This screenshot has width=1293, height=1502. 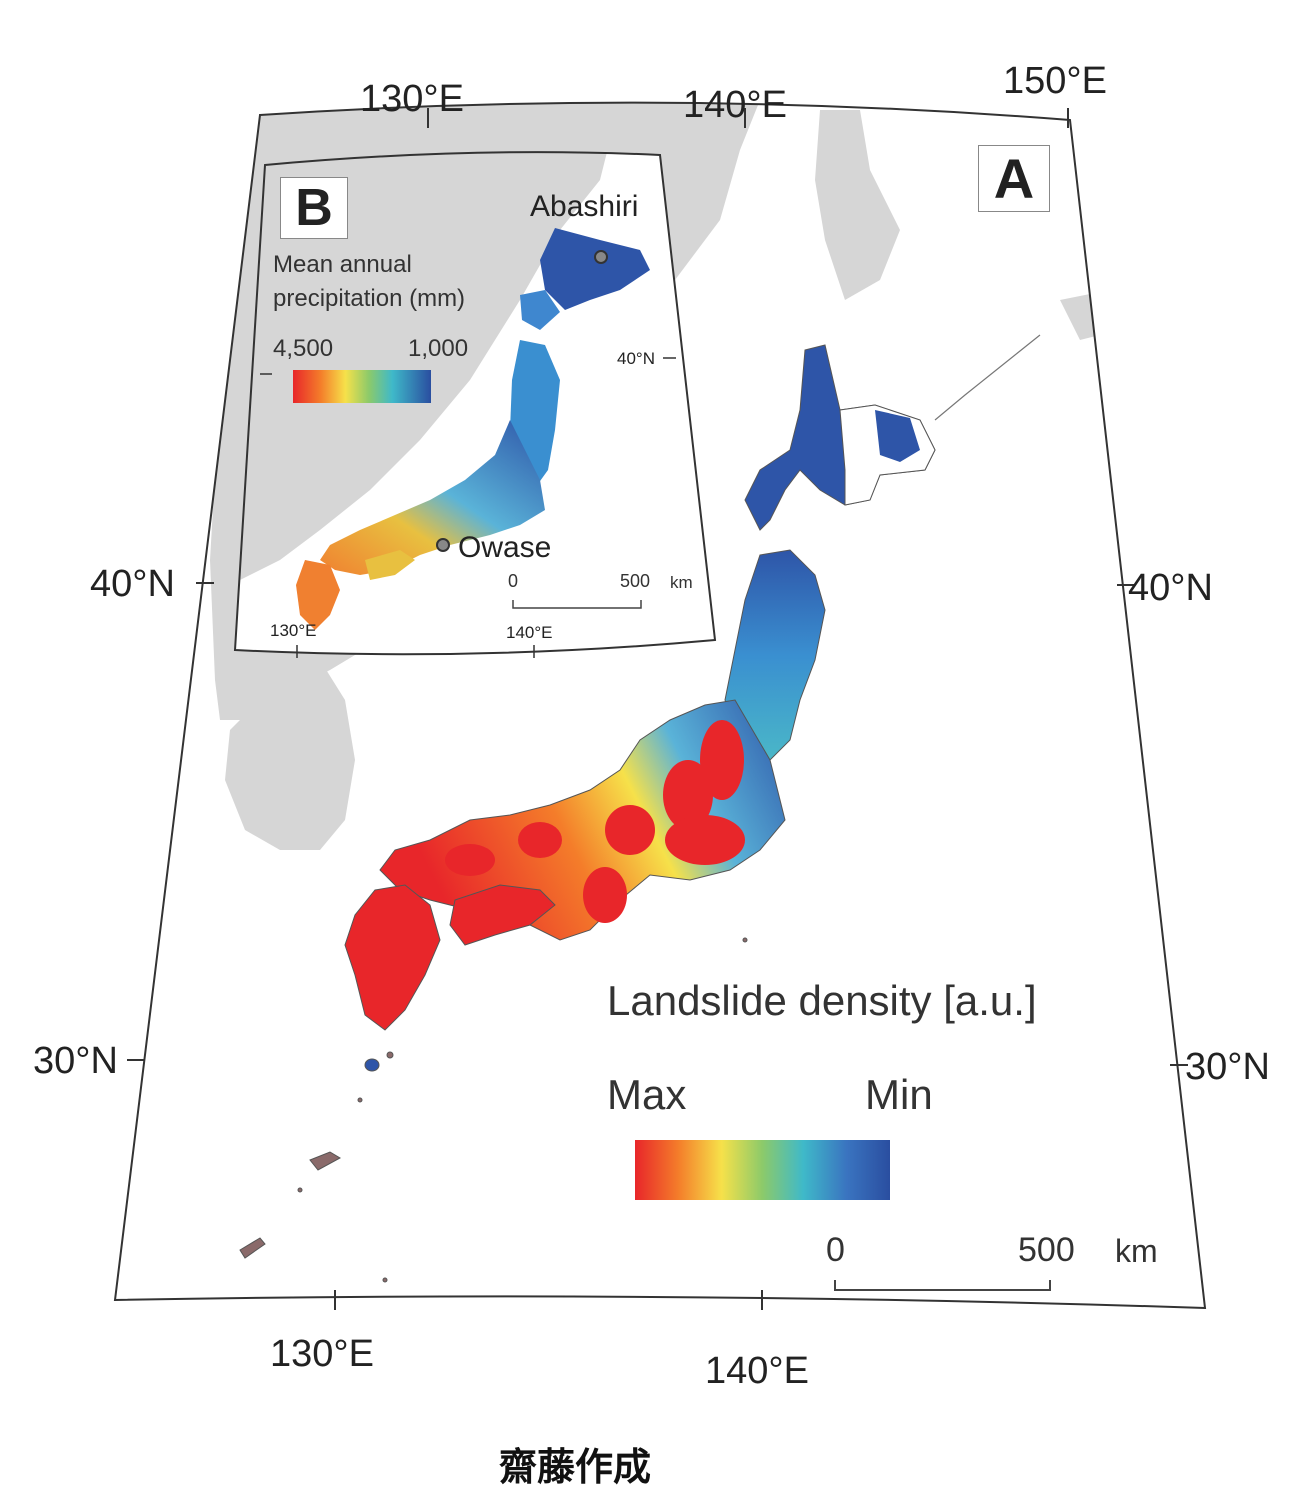 What do you see at coordinates (942, 1285) in the screenshot?
I see `scale-bar-a` at bounding box center [942, 1285].